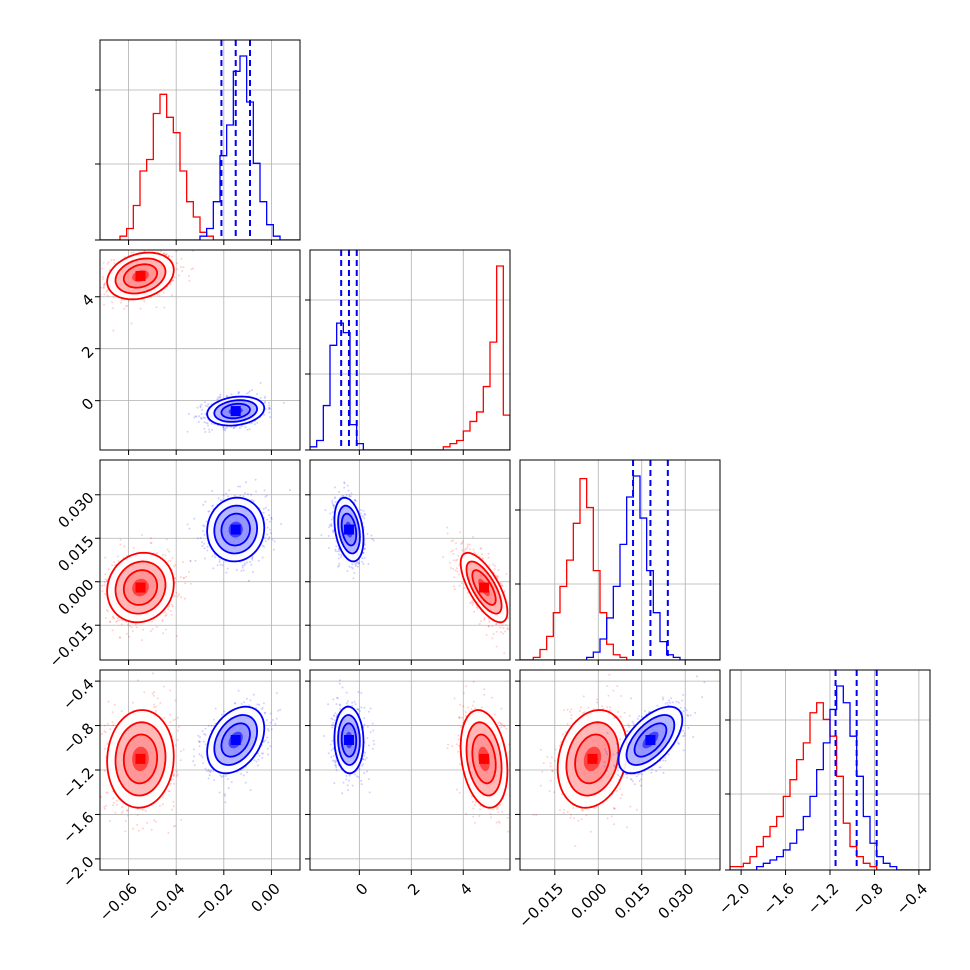 The height and width of the screenshot is (970, 970). What do you see at coordinates (620, 567) in the screenshot?
I see `histogram-blue` at bounding box center [620, 567].